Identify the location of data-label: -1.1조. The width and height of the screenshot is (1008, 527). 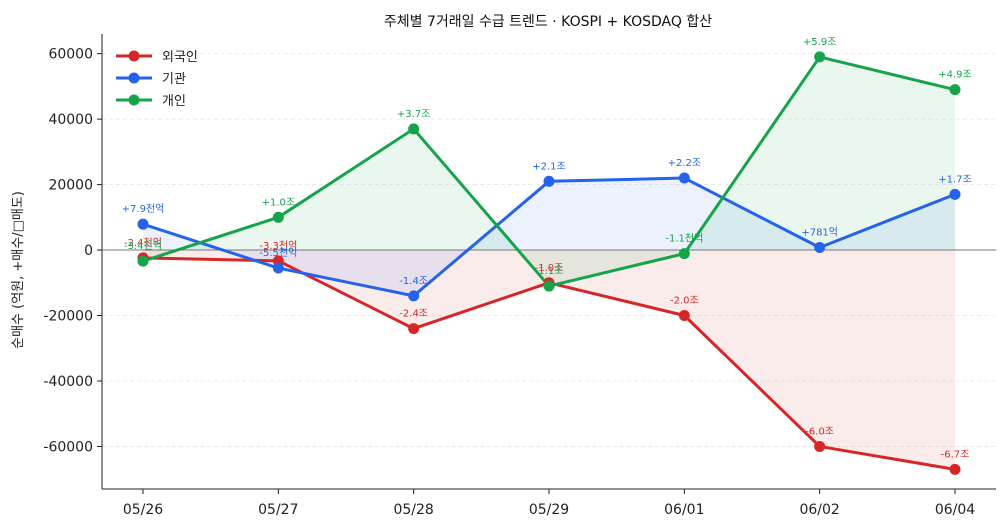
(549, 271).